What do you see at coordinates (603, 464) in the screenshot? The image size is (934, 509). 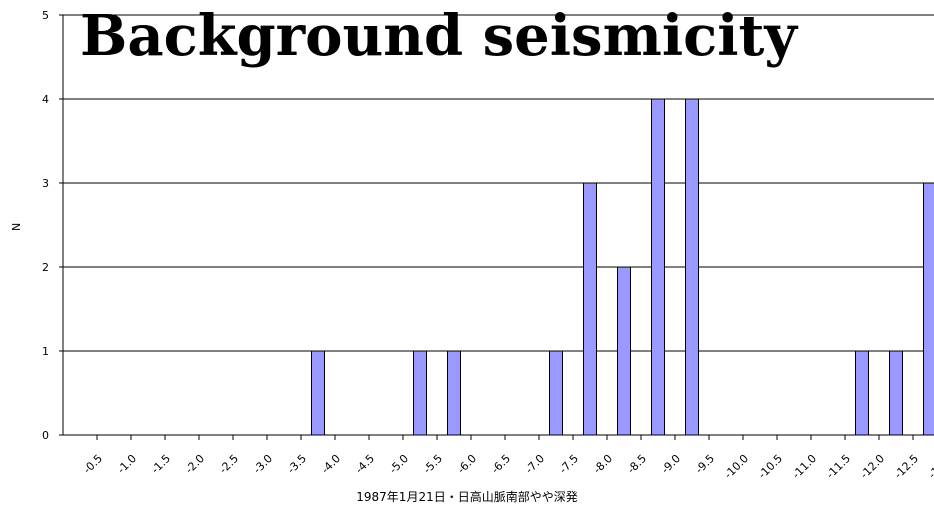 I see `x-tick-label: -8.0` at bounding box center [603, 464].